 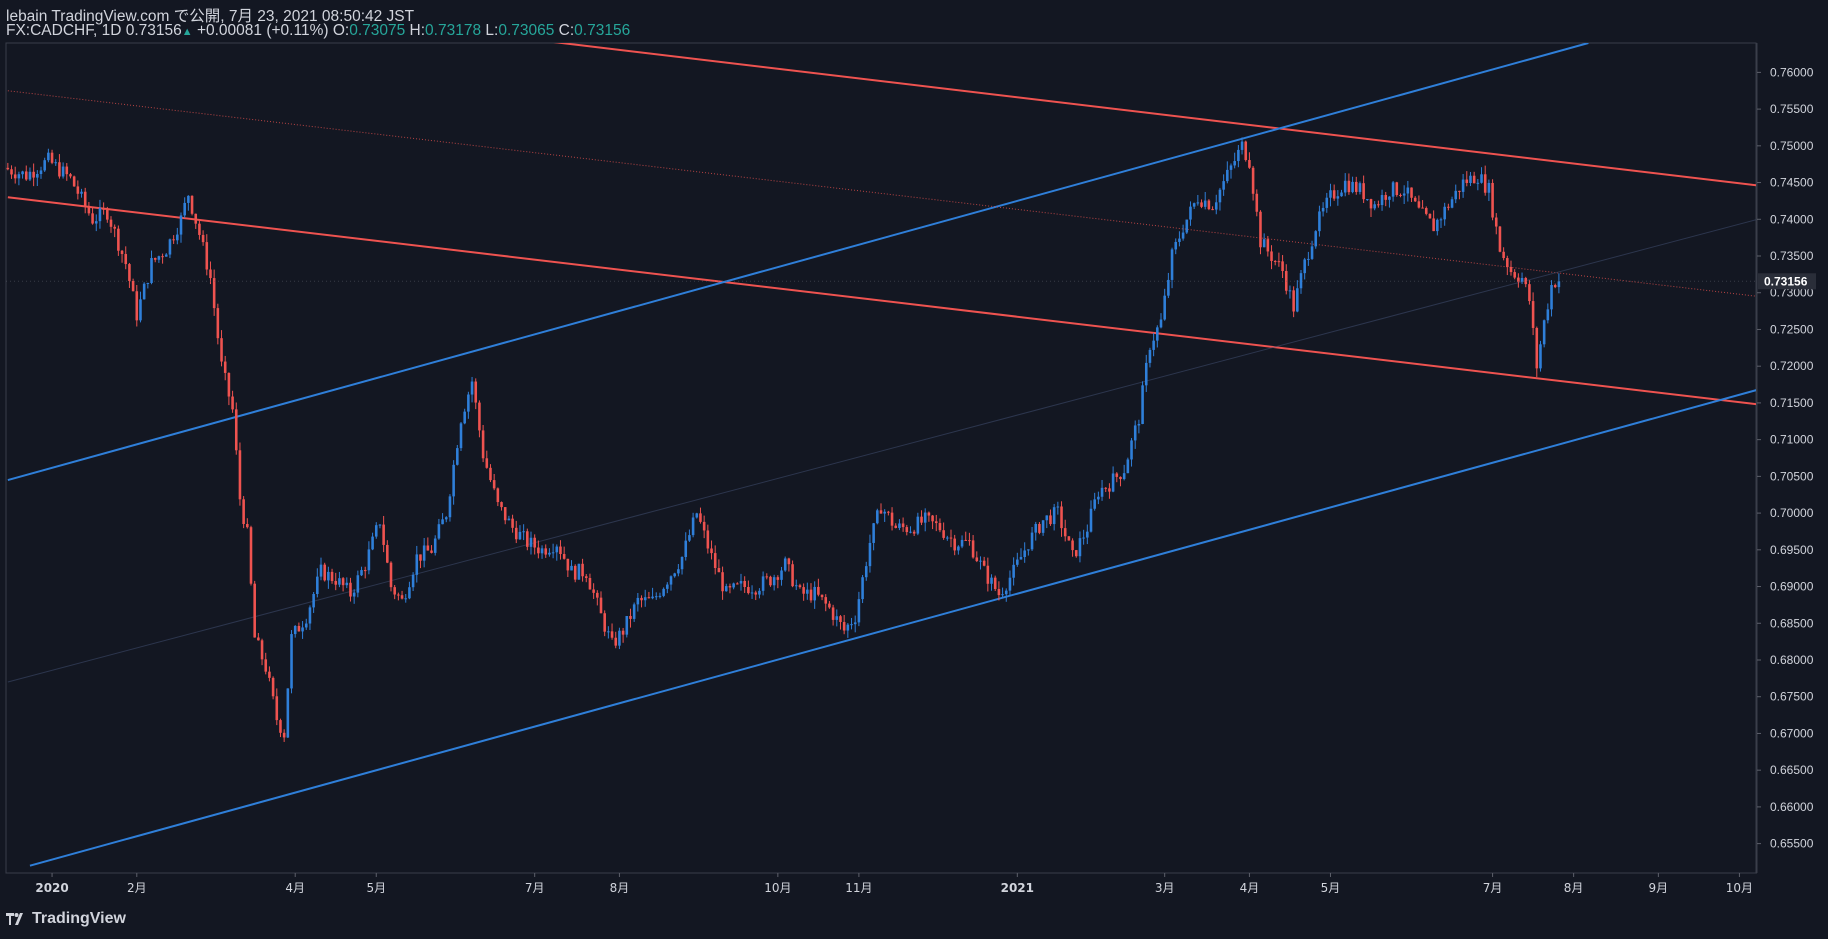 I want to click on price-tick-label: 0.72000, so click(x=1792, y=366).